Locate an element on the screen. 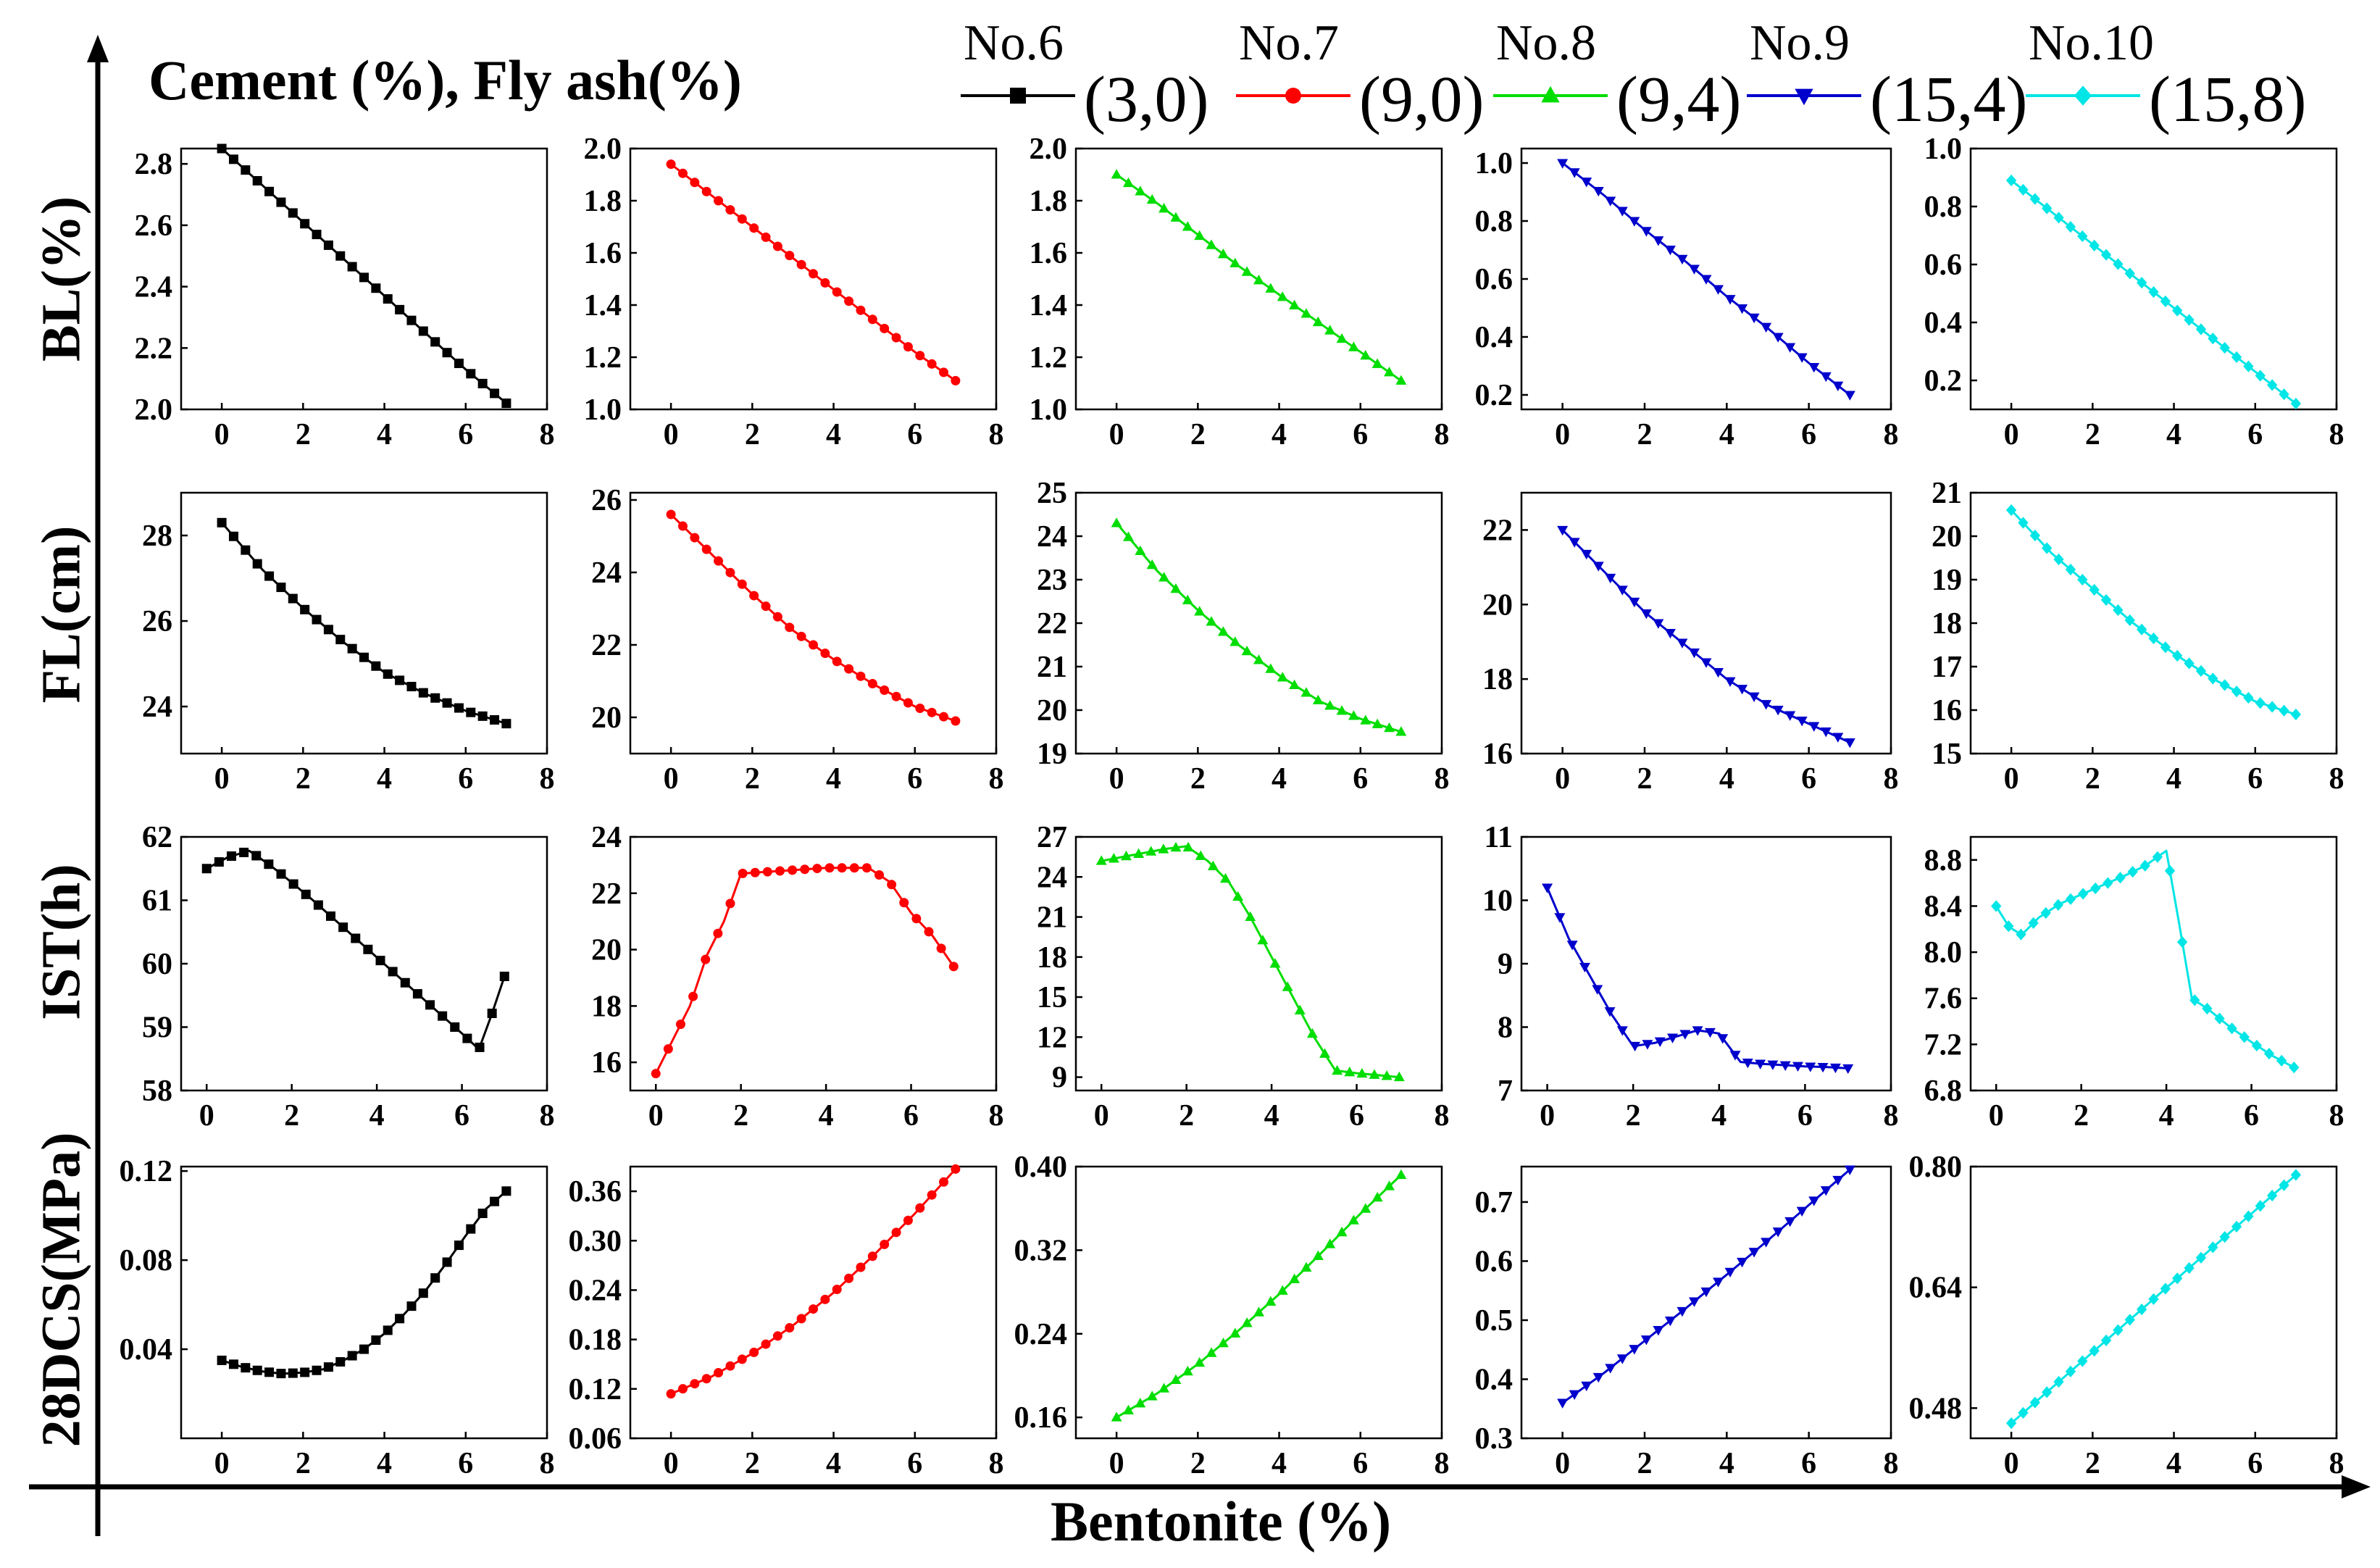 This screenshot has width=2380, height=1568. y-tick-label: 16 is located at coordinates (1947, 710).